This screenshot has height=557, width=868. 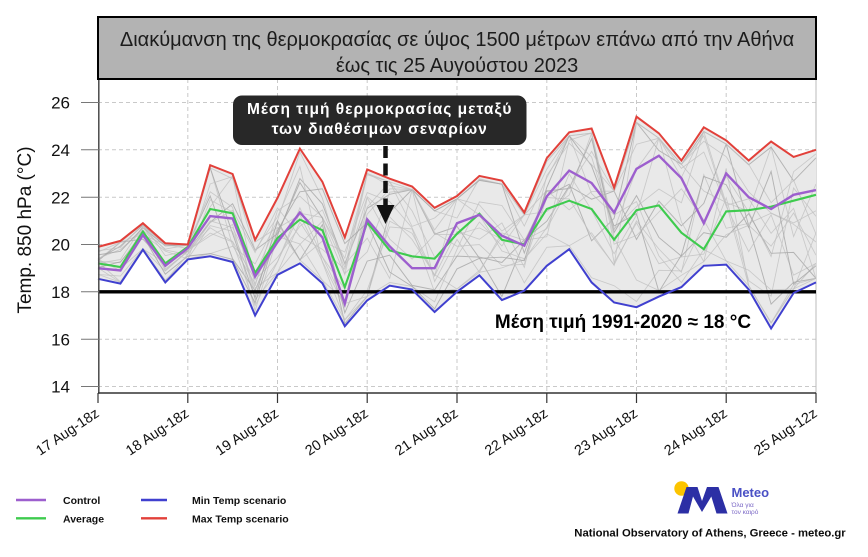 I want to click on svg-text: τον καιρό, so click(x=745, y=512).